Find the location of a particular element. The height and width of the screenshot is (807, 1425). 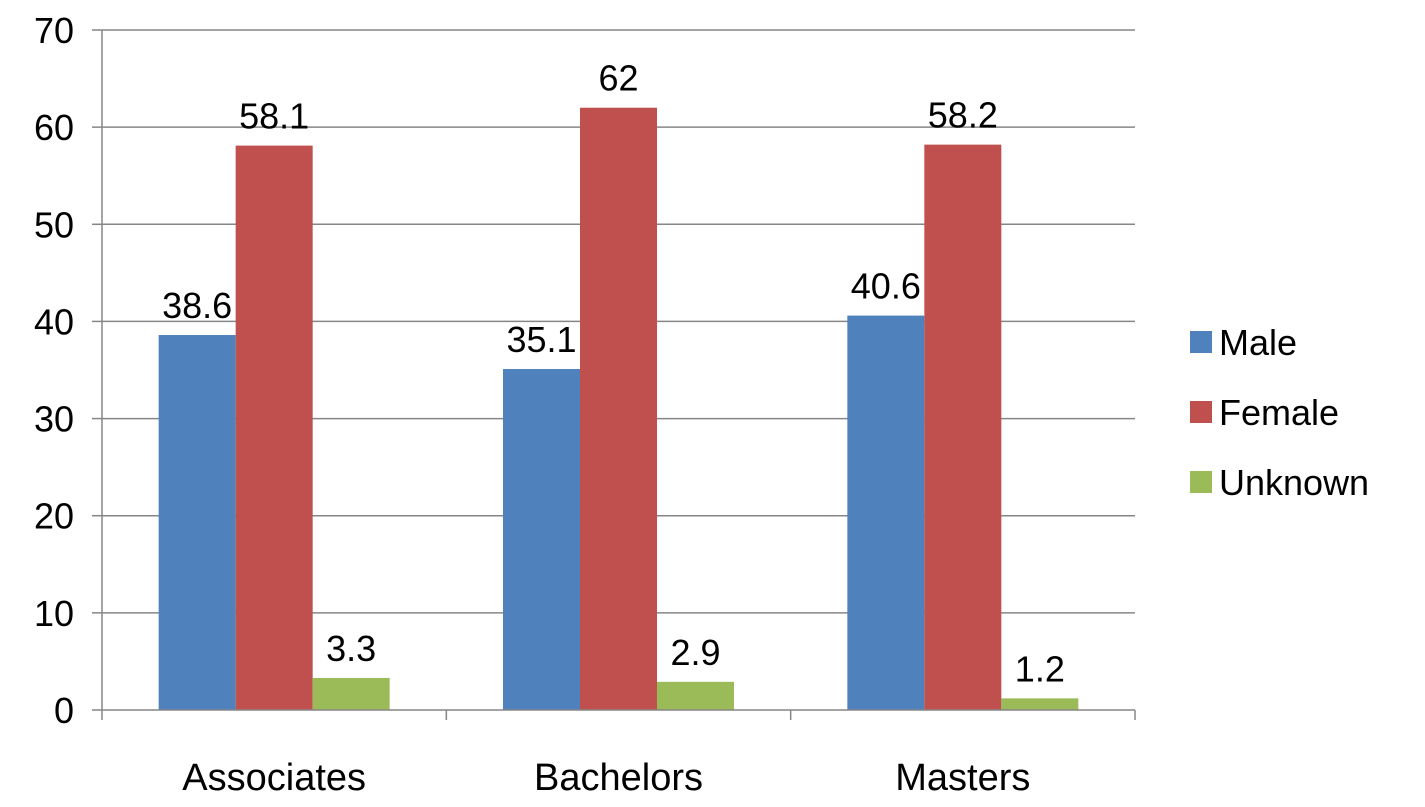

data-label: 58.1 is located at coordinates (274, 116).